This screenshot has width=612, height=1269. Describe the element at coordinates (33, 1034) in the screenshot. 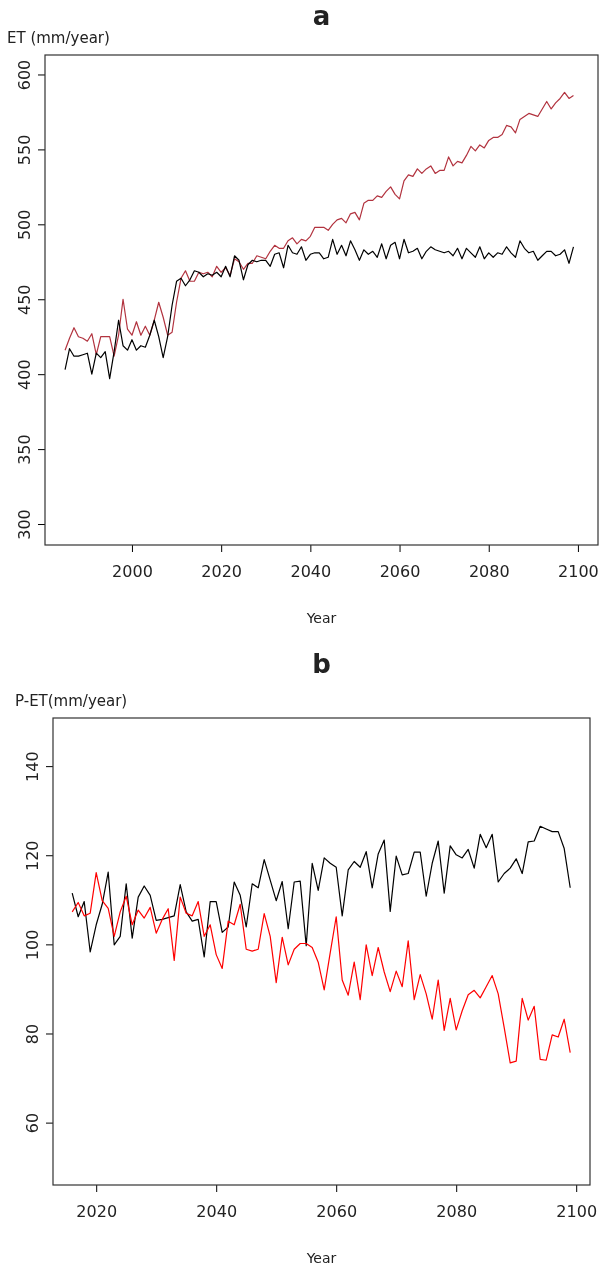

I see `y-tick-label: 80` at that location.